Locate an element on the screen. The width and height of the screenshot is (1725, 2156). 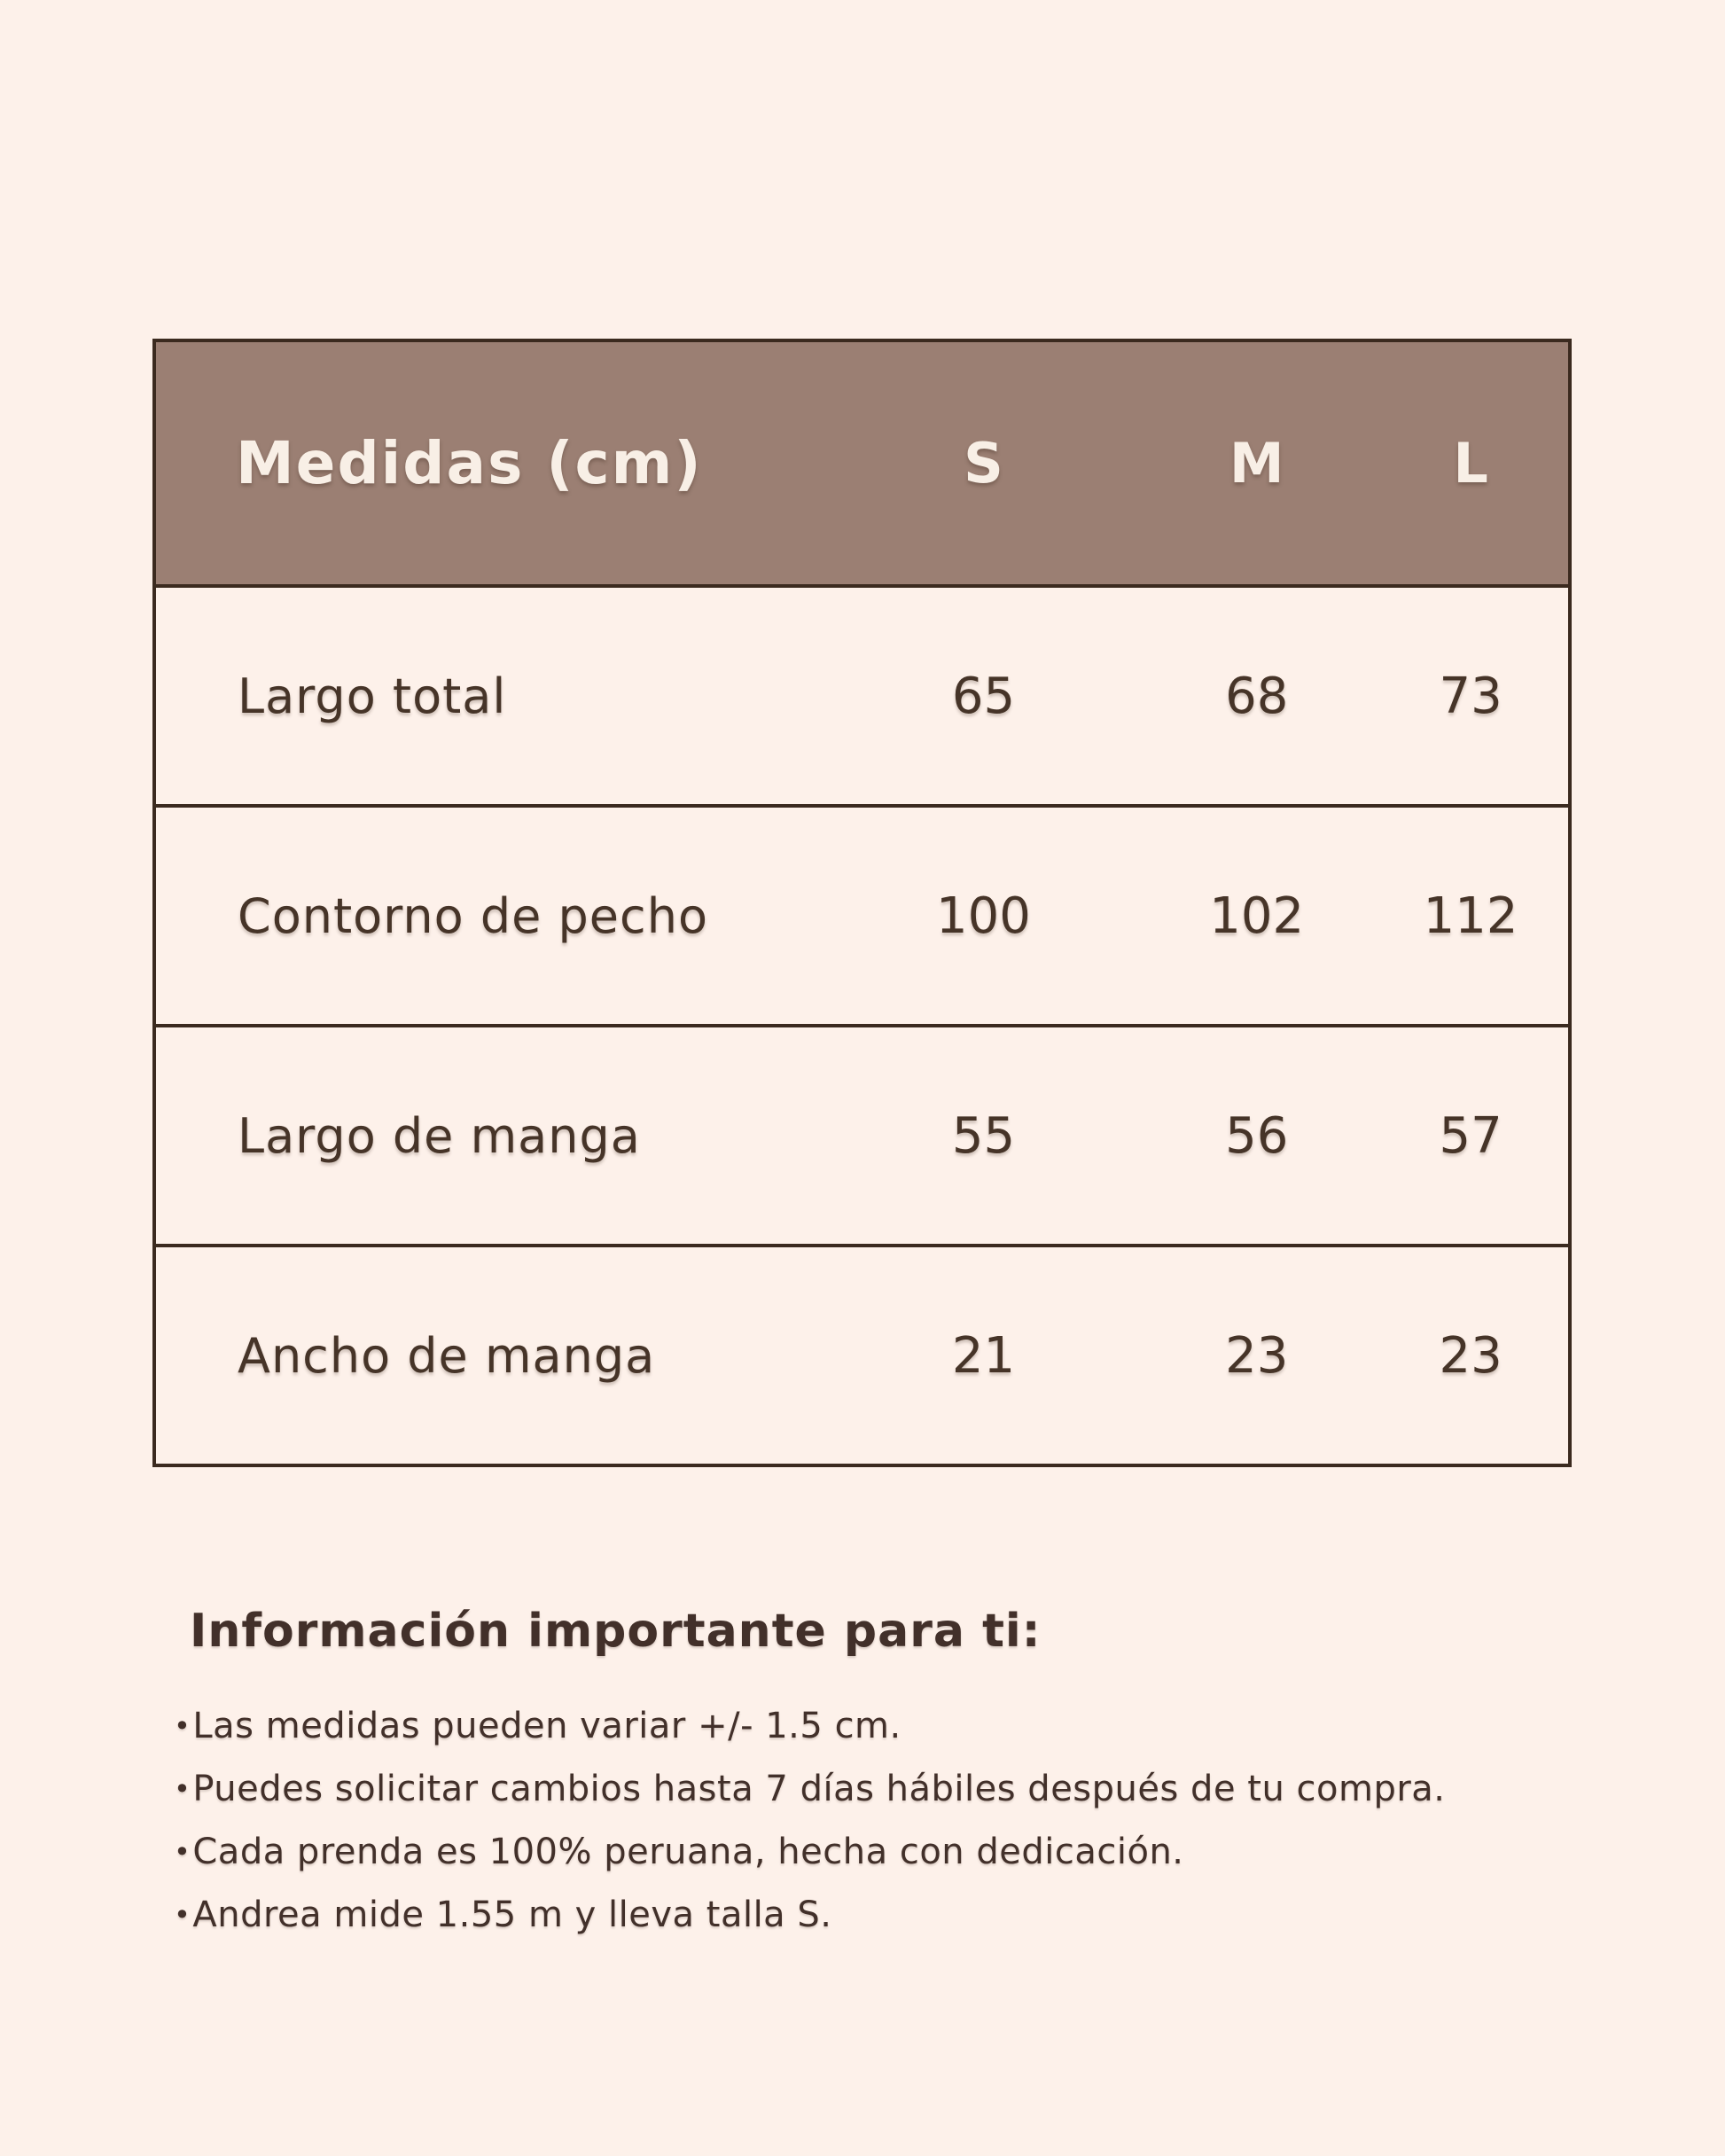
cell-value-m: 102 is located at coordinates (1257, 916).